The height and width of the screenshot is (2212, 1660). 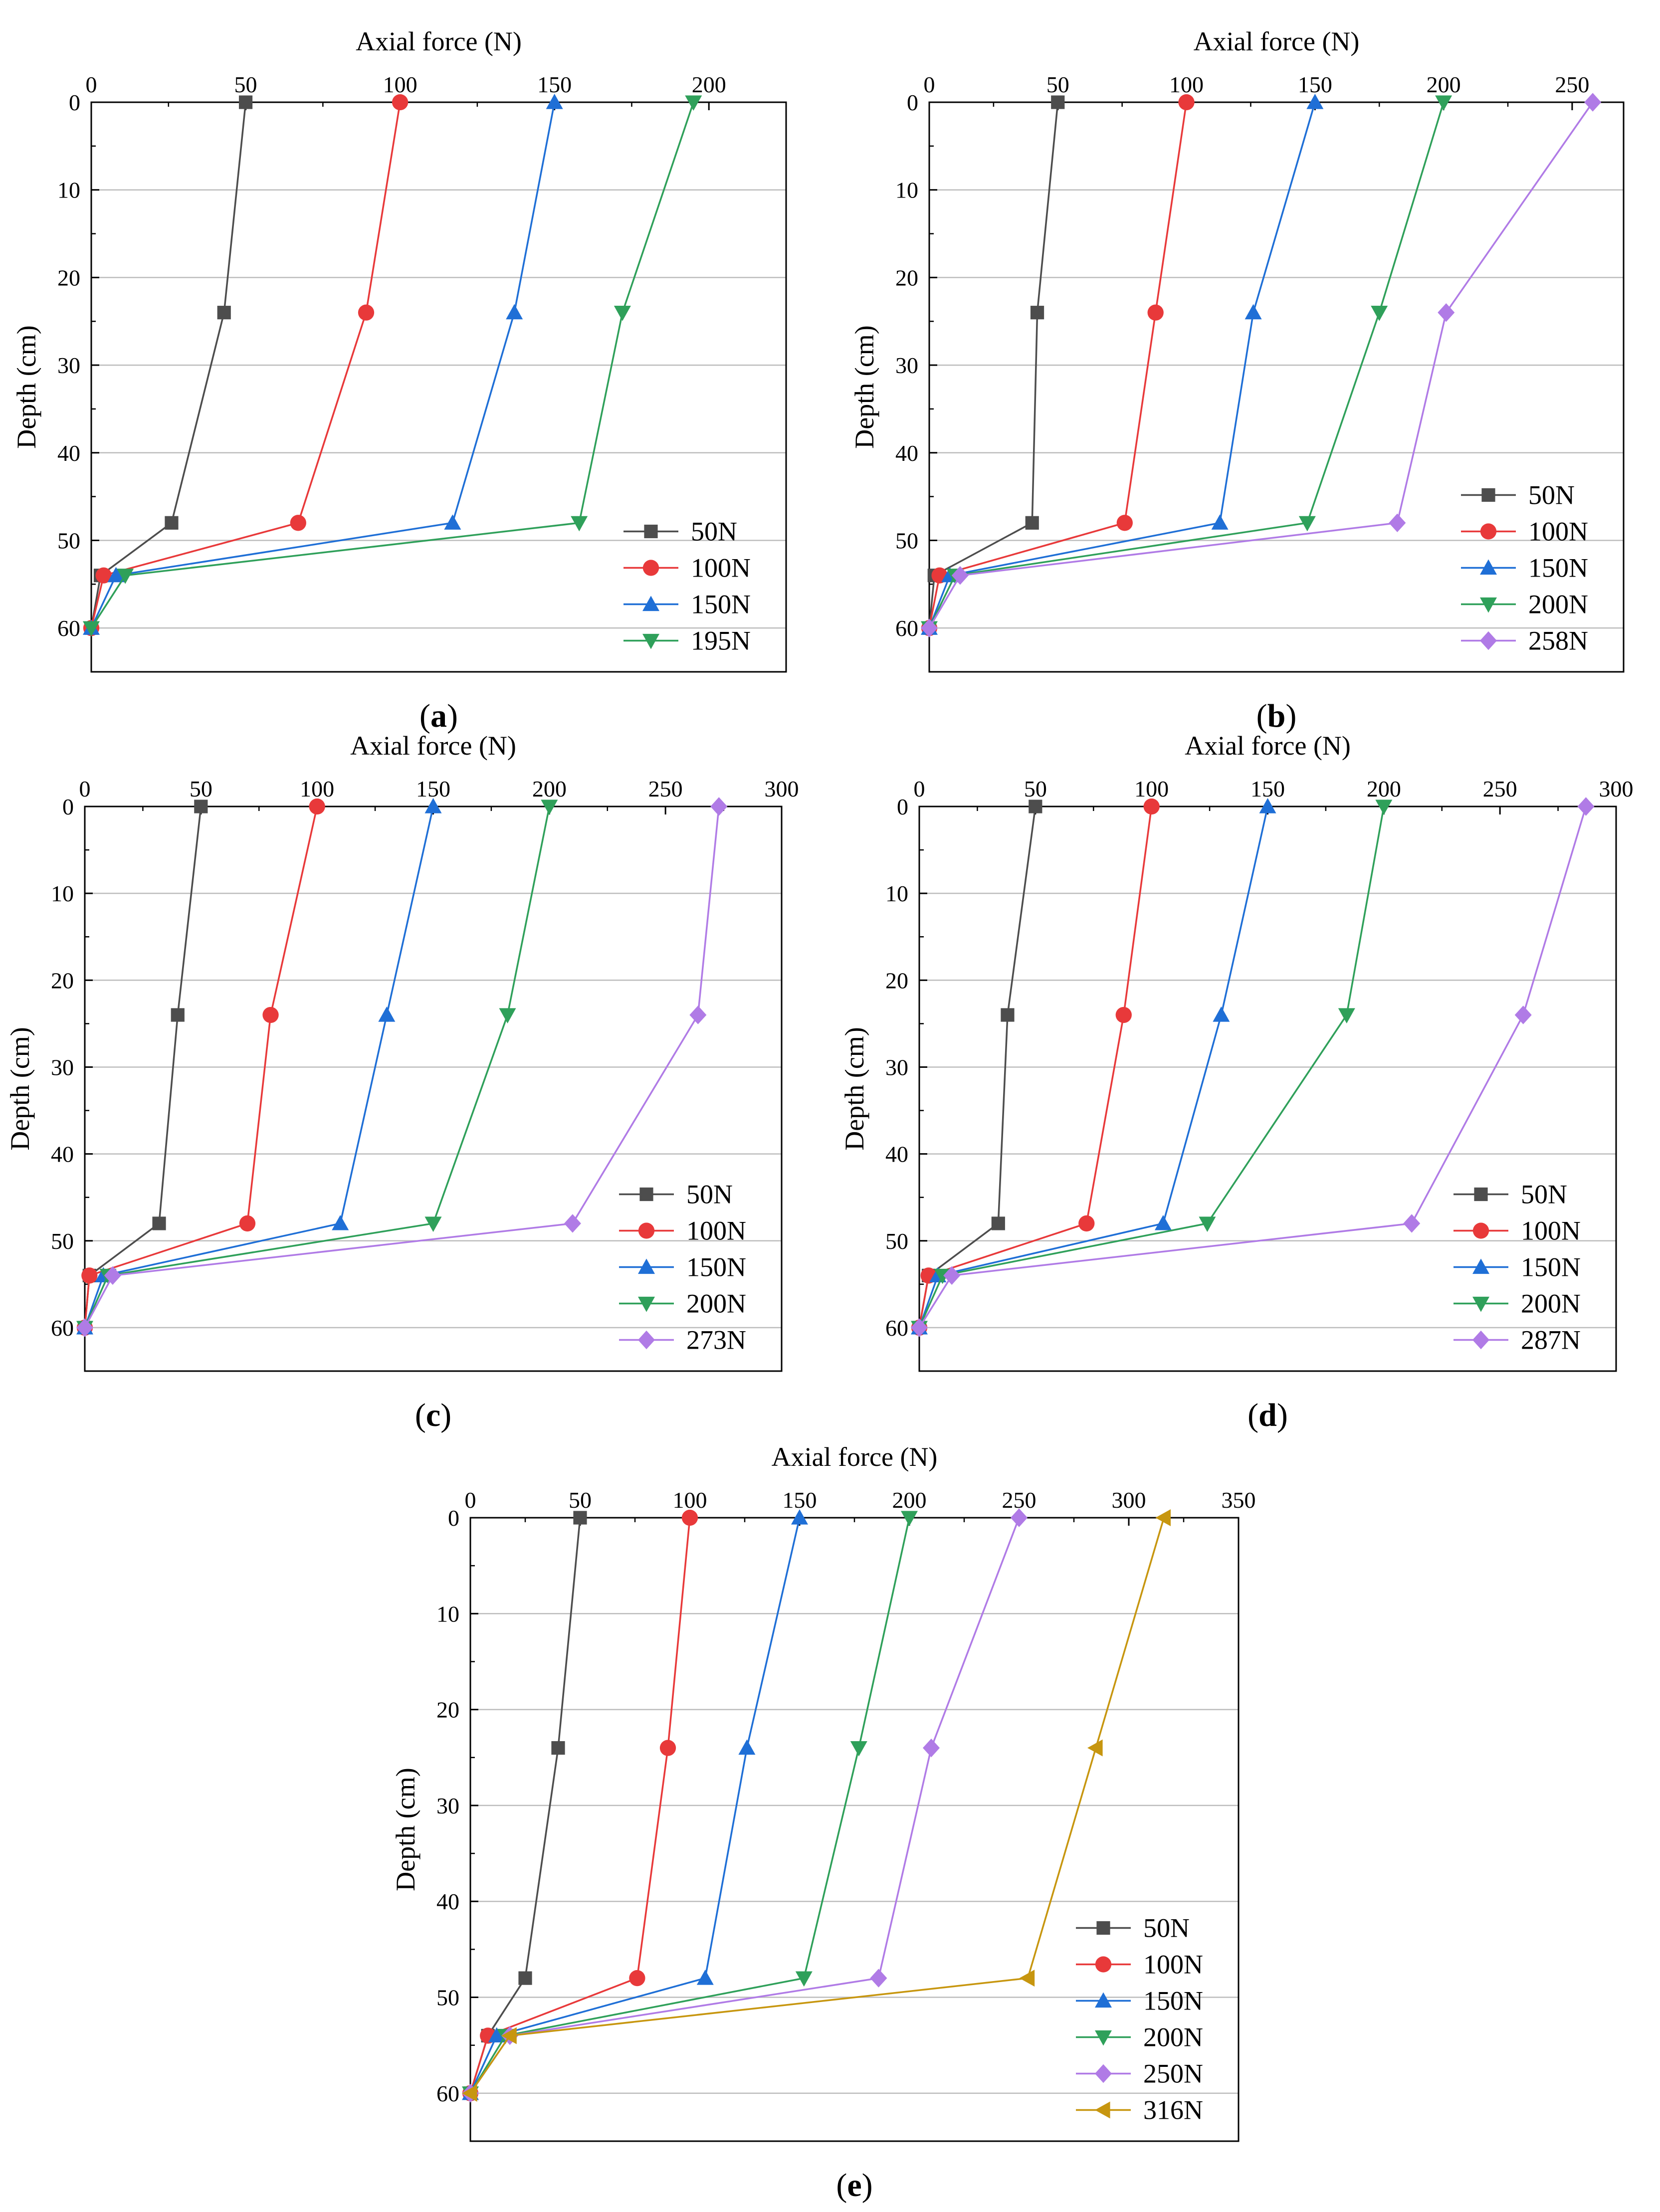 What do you see at coordinates (1525, 568) in the screenshot?
I see `legend: 50N 100N 150N 200N 258N` at bounding box center [1525, 568].